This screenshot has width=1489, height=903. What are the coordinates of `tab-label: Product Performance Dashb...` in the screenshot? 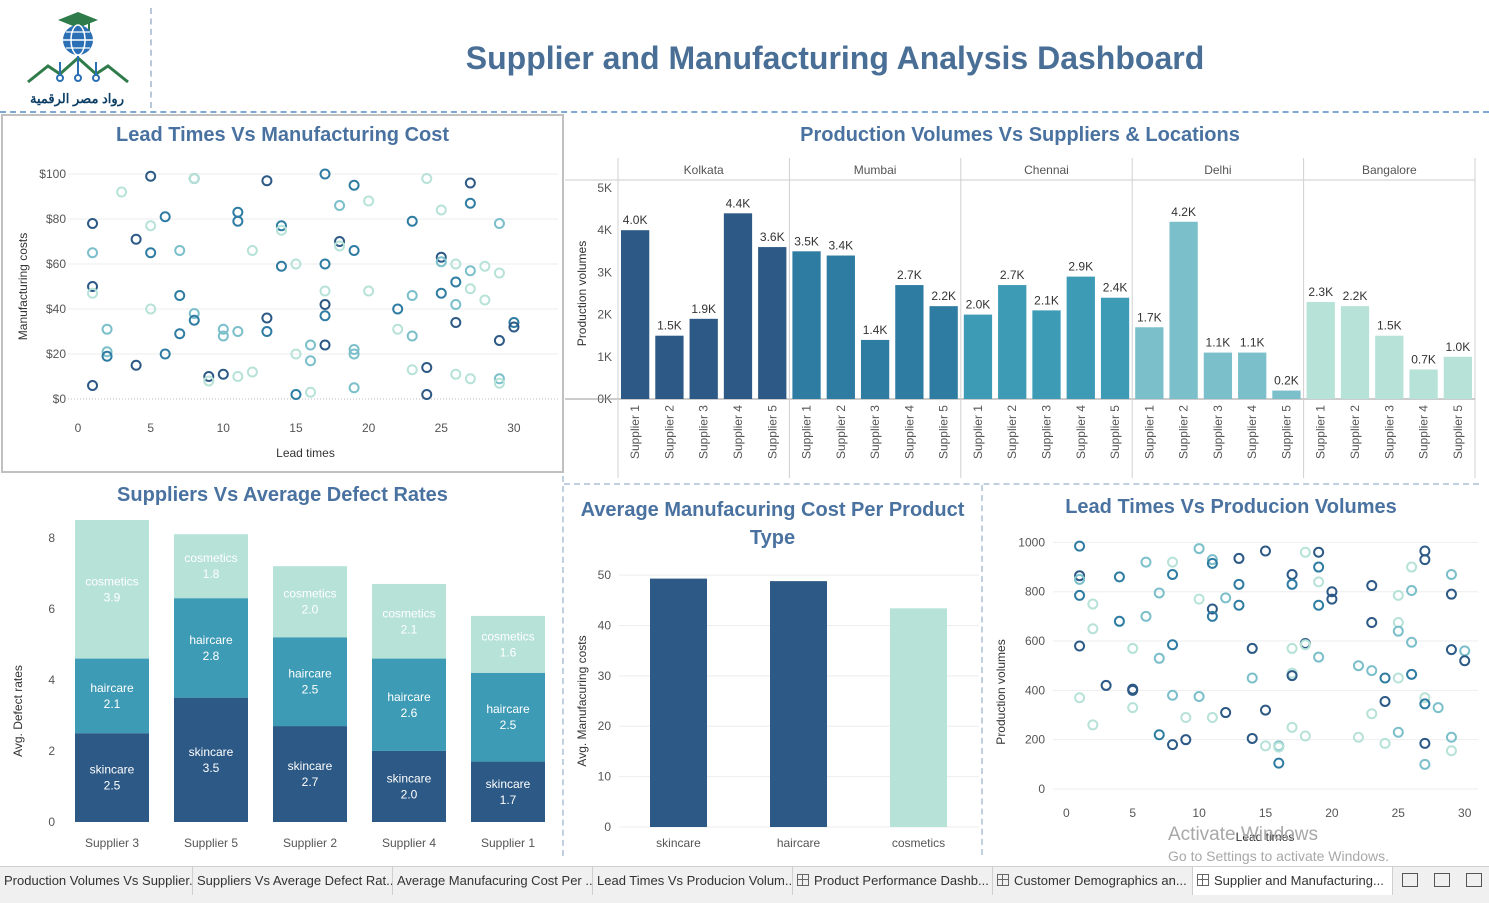 It's located at (901, 880).